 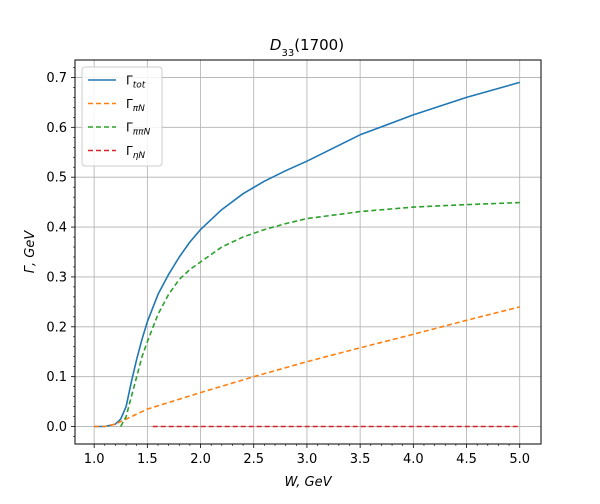 What do you see at coordinates (138, 129) in the screenshot?
I see `legend-label: ΓππN` at bounding box center [138, 129].